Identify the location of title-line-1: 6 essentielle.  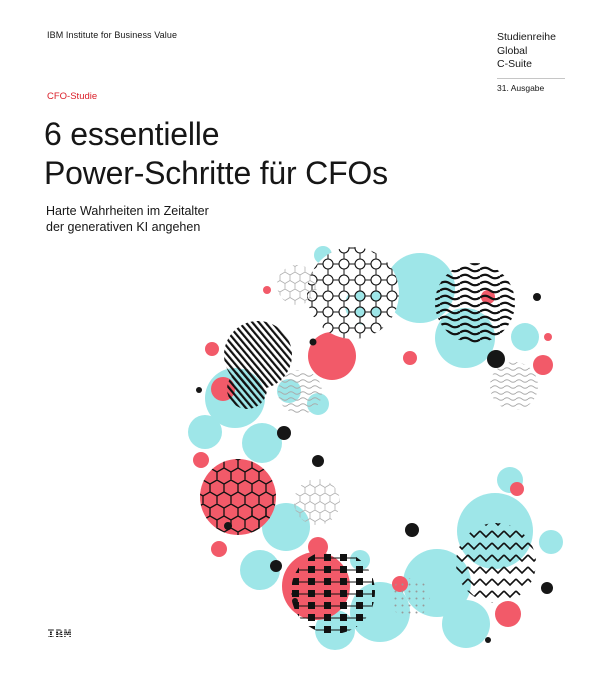
(132, 134).